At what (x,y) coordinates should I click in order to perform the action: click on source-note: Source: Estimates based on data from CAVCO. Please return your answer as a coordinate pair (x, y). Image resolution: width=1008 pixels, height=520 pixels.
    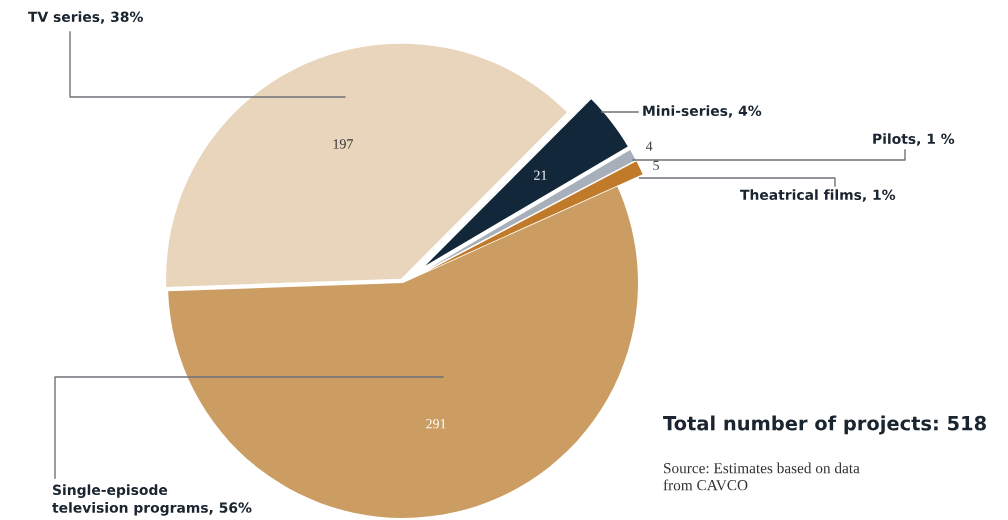
    Looking at the image, I should click on (761, 476).